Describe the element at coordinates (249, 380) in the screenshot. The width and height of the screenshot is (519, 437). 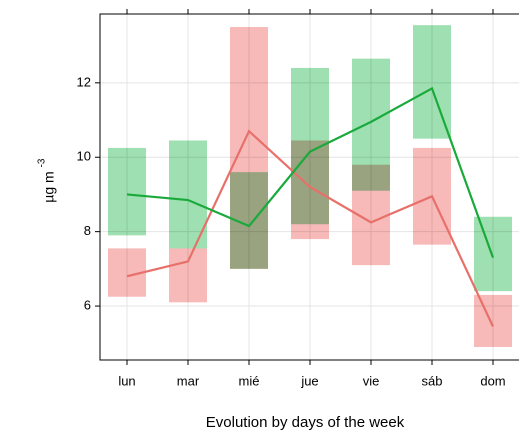
I see `x-tick-label: mié` at that location.